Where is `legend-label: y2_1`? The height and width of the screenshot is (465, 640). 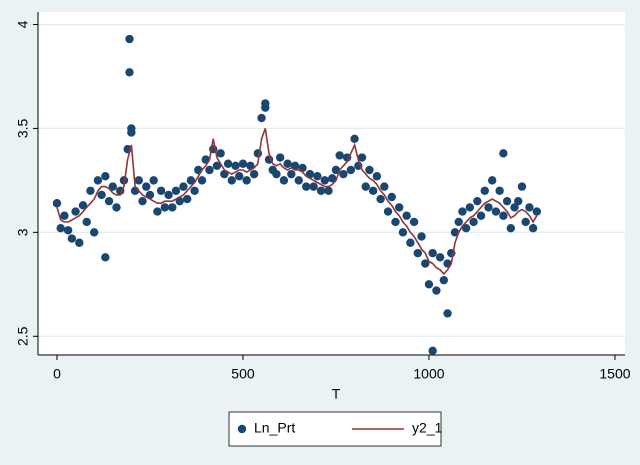 legend-label: y2_1 is located at coordinates (427, 428).